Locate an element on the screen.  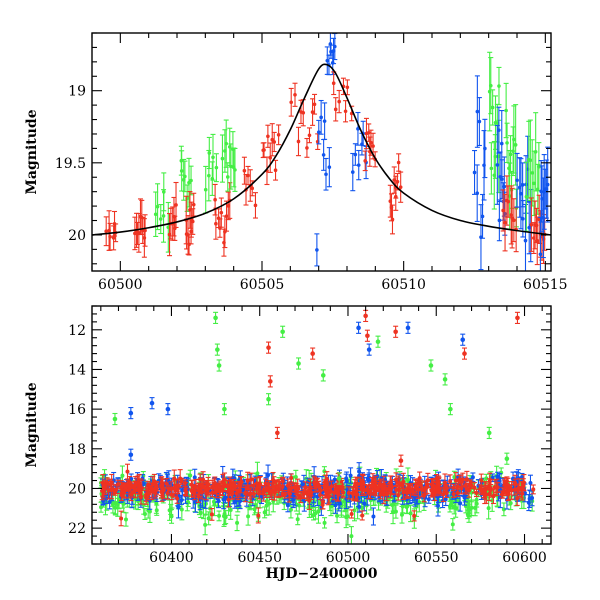
bottom-x-axis-label: HJD−2400000 is located at coordinates (322, 574).